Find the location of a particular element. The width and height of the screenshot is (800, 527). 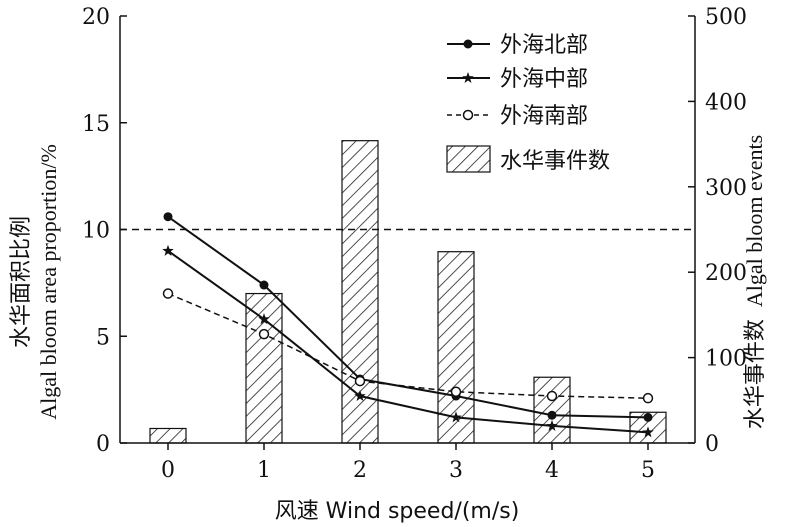

legend-marker-south-point is located at coordinates (468, 115).